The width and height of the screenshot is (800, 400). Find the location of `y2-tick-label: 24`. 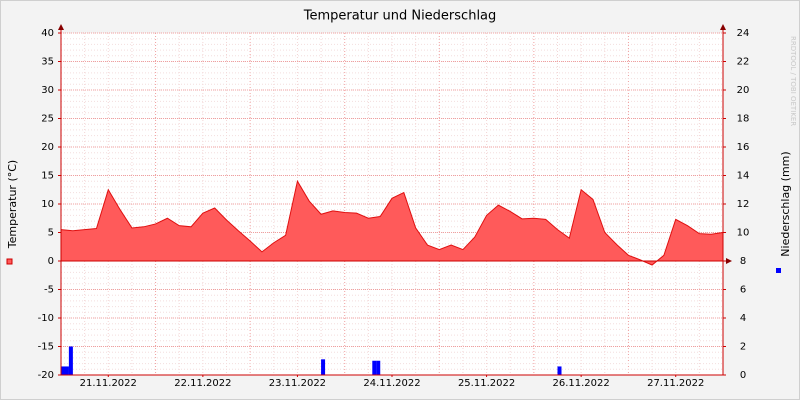

y2-tick-label: 24 is located at coordinates (743, 33).